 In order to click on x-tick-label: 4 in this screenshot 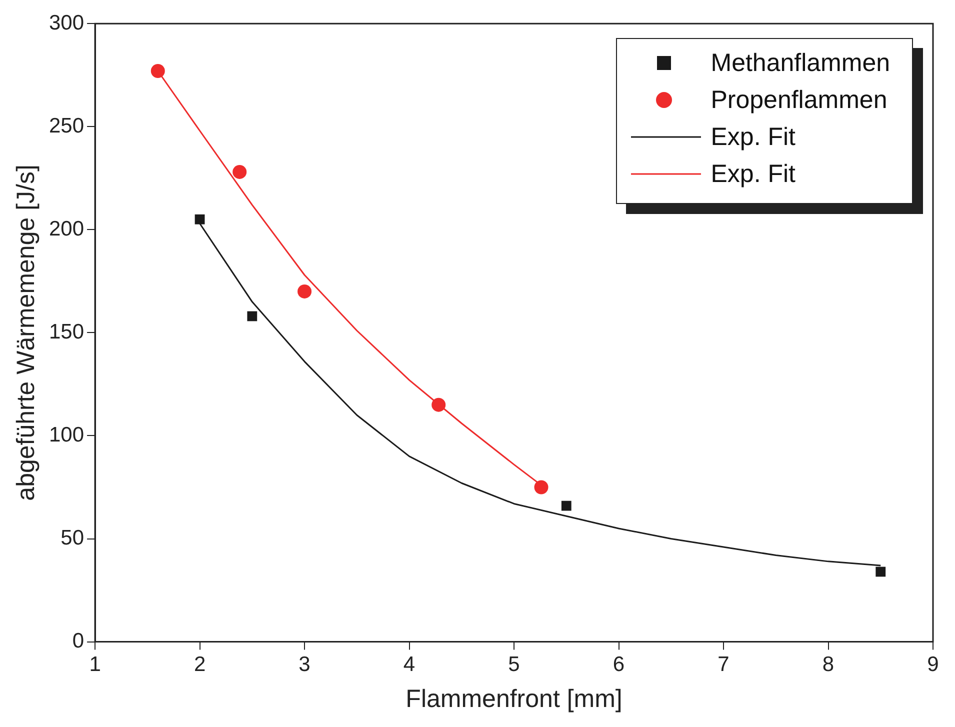, I will do `click(409, 664)`.